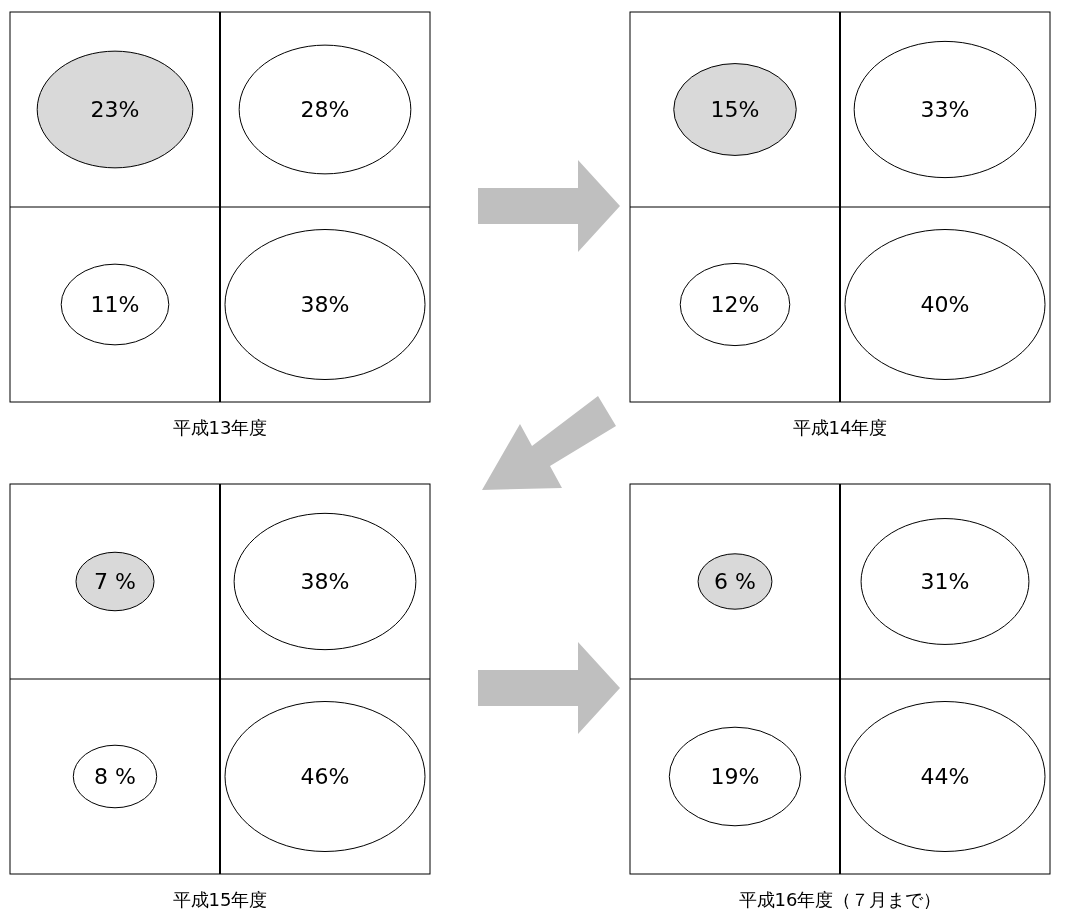 Image resolution: width=1071 pixels, height=912 pixels. What do you see at coordinates (325, 776) in the screenshot?
I see `data-label: 46%` at bounding box center [325, 776].